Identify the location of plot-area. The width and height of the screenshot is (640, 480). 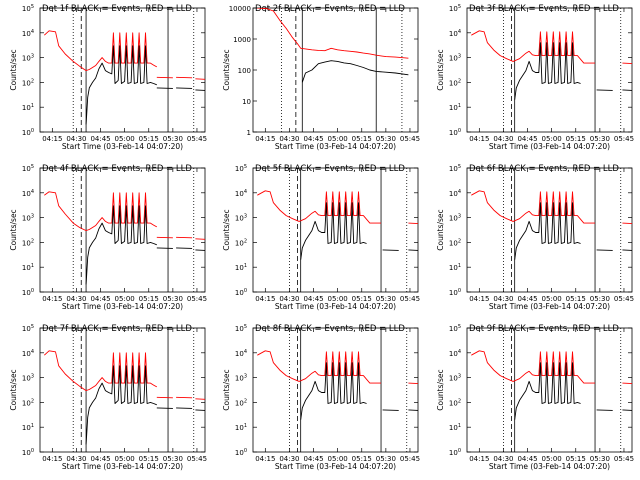
(551, 230).